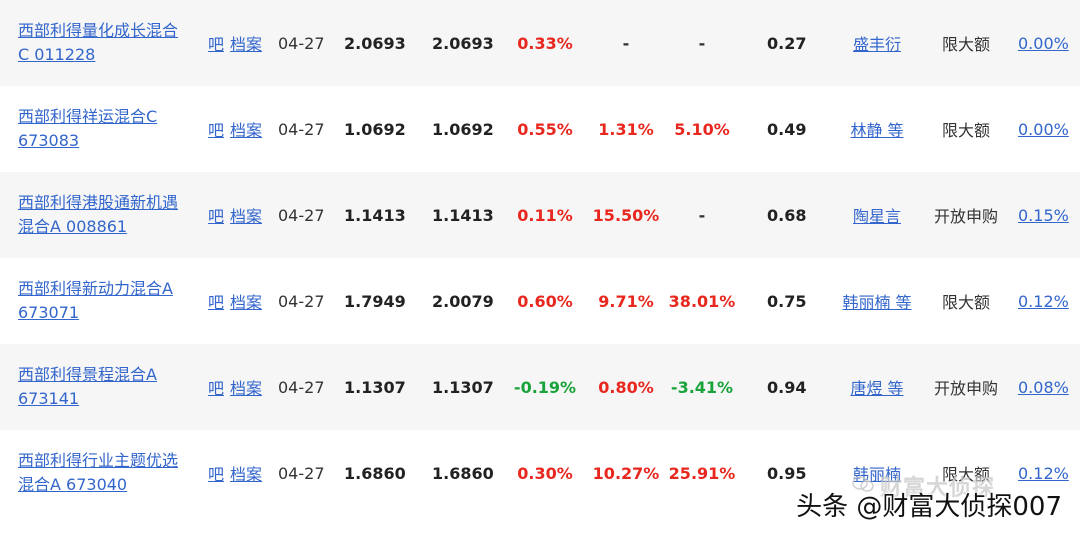 Image resolution: width=1080 pixels, height=537 pixels. I want to click on accum-nav: 1.1307, so click(463, 387).